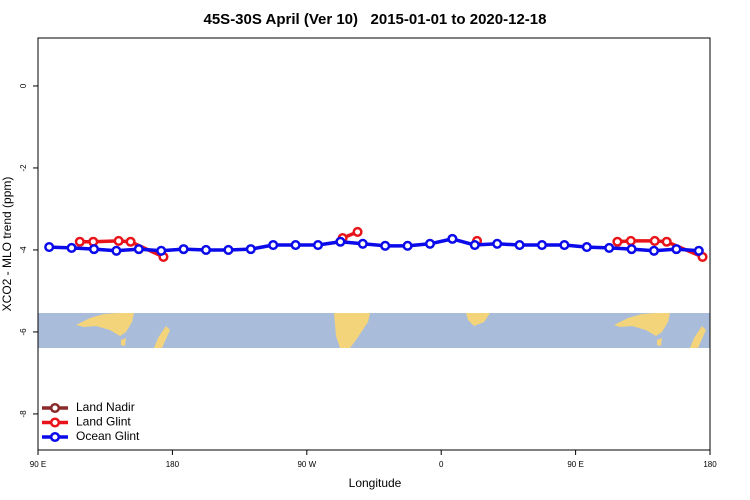 This screenshot has width=750, height=500. What do you see at coordinates (103, 422) in the screenshot?
I see `legend-label: Land Glint` at bounding box center [103, 422].